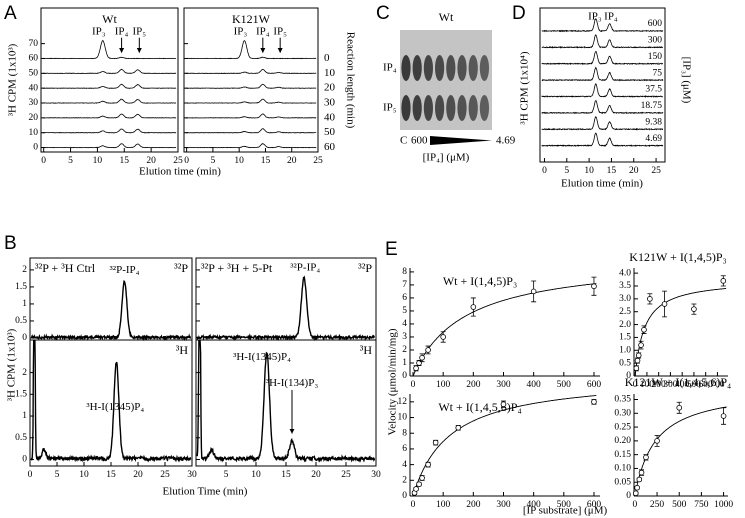 Image resolution: width=745 pixels, height=518 pixels. What do you see at coordinates (391, 249) in the screenshot?
I see `panel-letter: E` at bounding box center [391, 249].